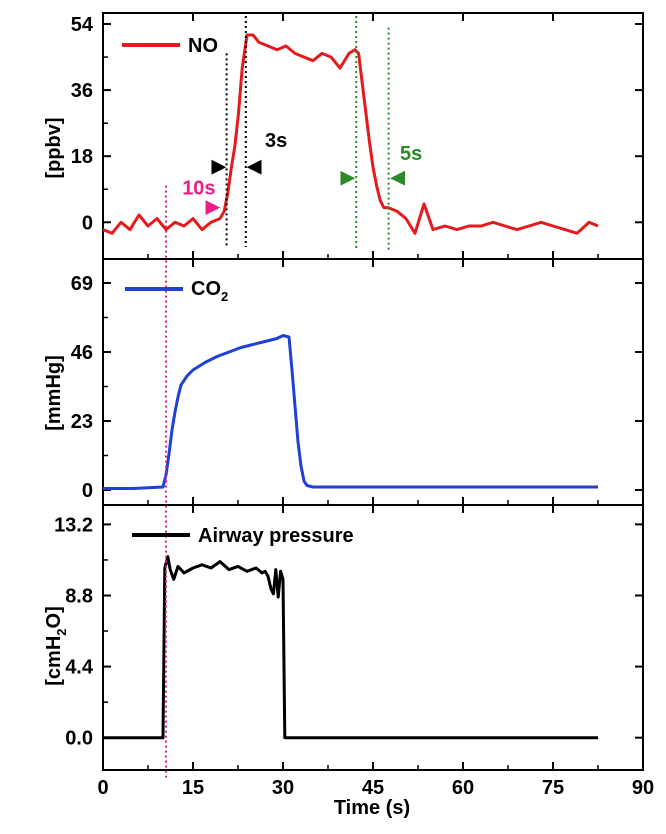  What do you see at coordinates (372, 808) in the screenshot?
I see `x-axis-title: Time (s)` at bounding box center [372, 808].